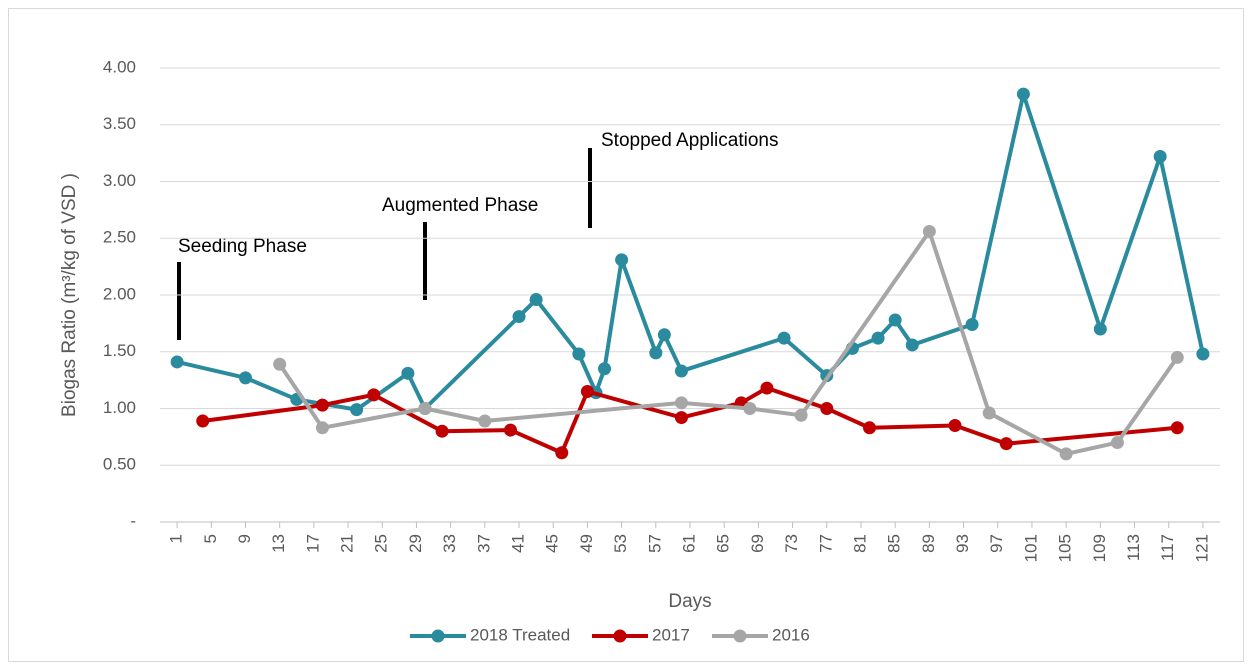  Describe the element at coordinates (1201, 548) in the screenshot. I see `x-tick-label: 121` at that location.